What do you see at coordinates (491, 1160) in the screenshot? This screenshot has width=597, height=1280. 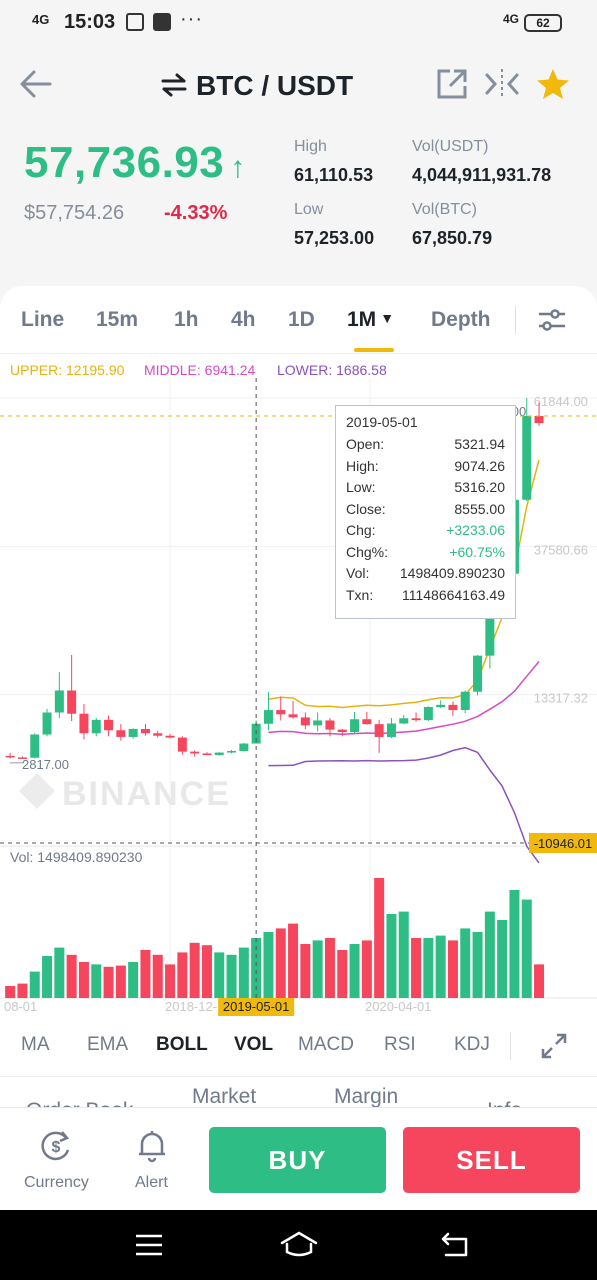 I see `sell-button: SELL` at bounding box center [491, 1160].